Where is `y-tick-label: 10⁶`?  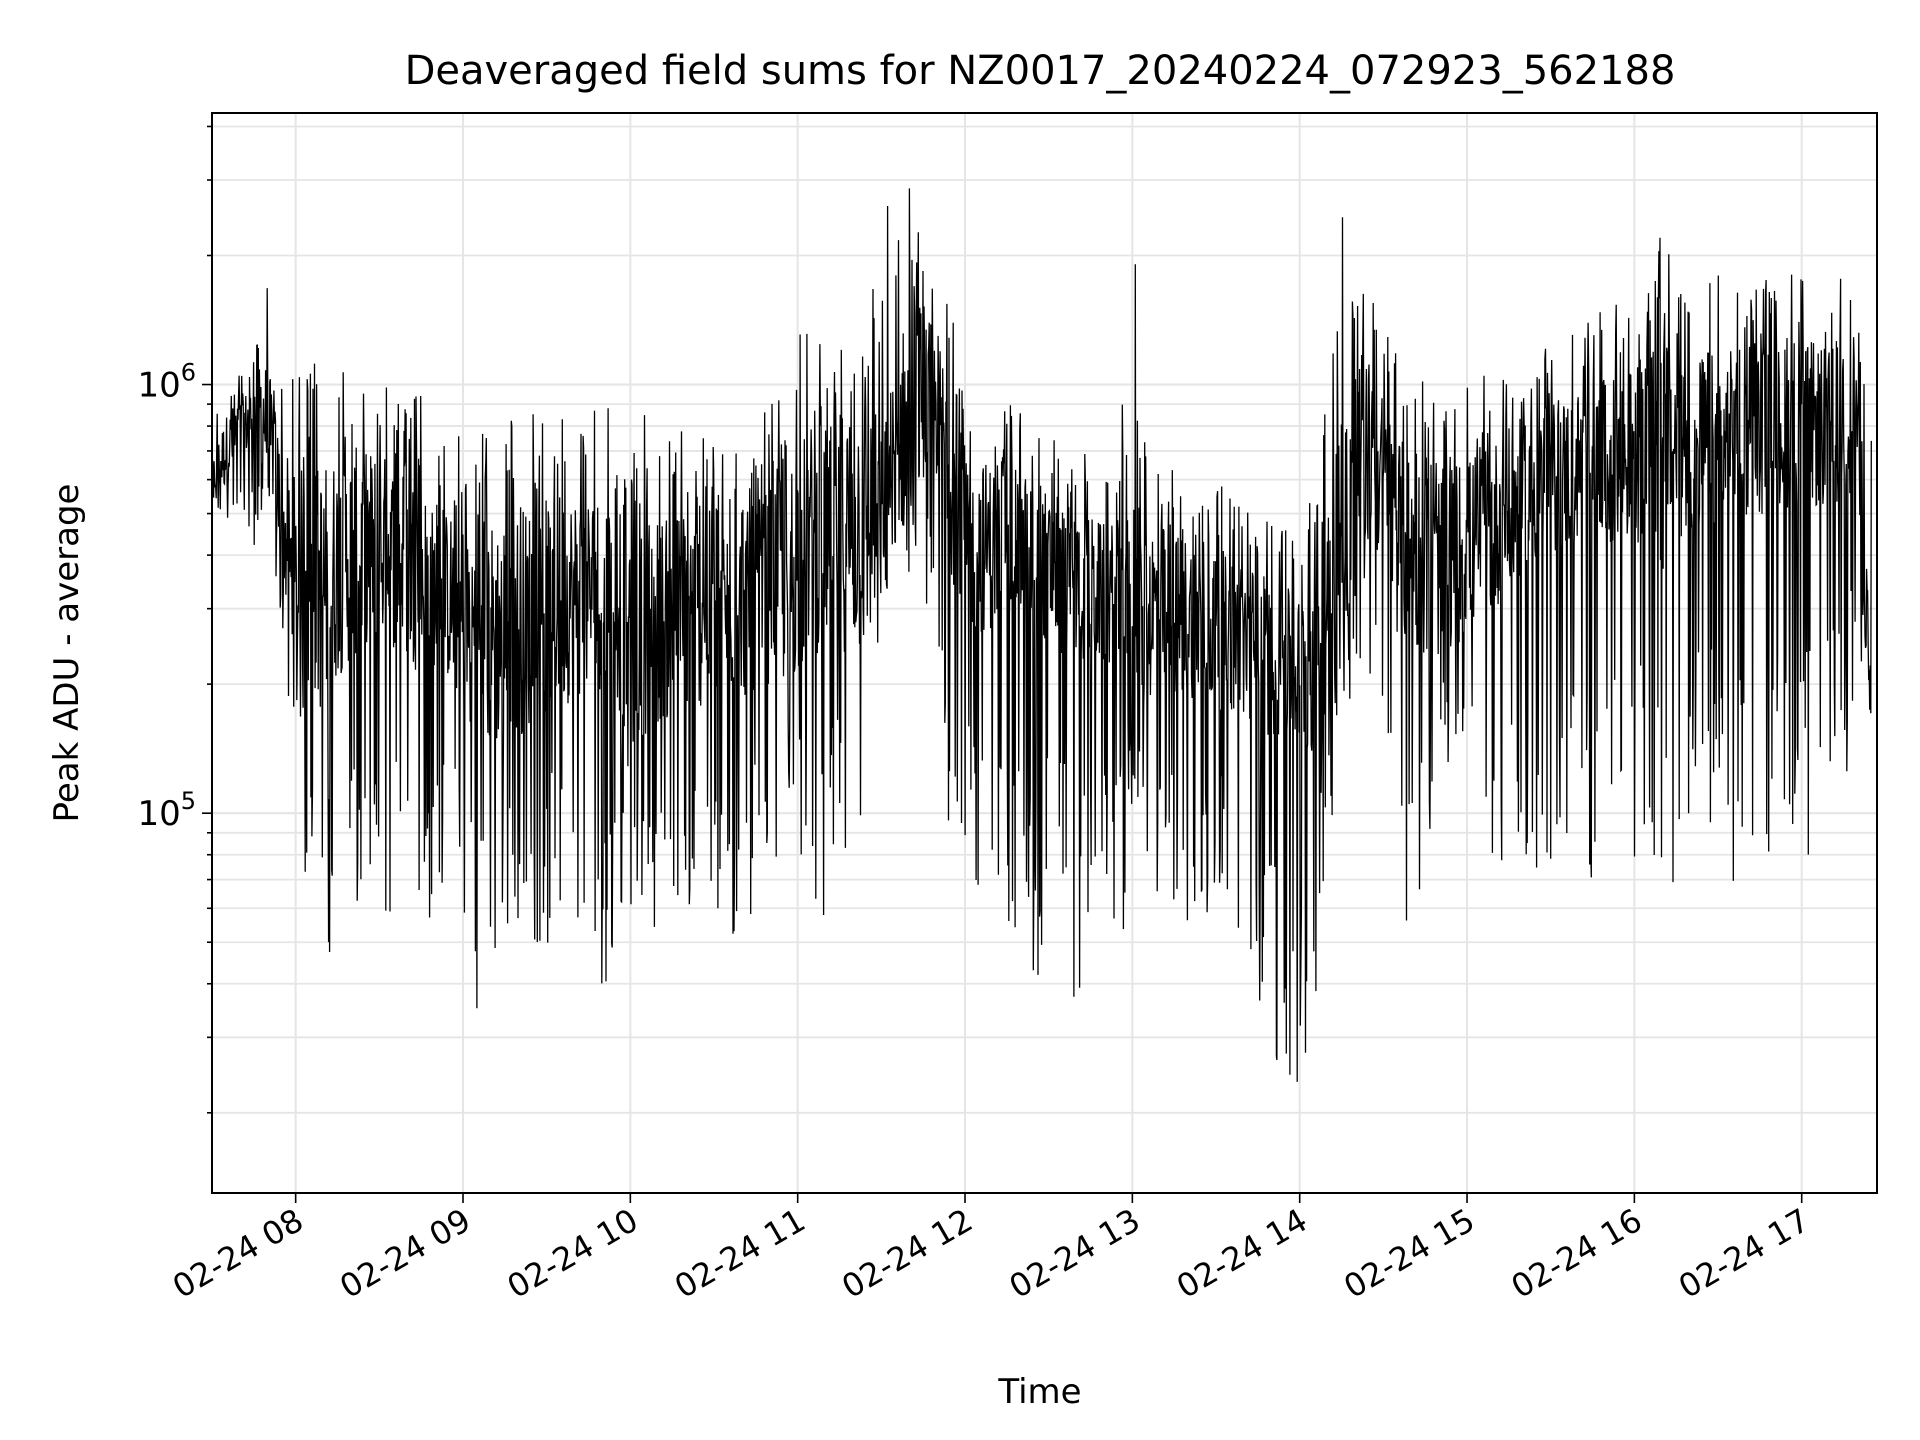
y-tick-label: 10⁶ is located at coordinates (166, 382).